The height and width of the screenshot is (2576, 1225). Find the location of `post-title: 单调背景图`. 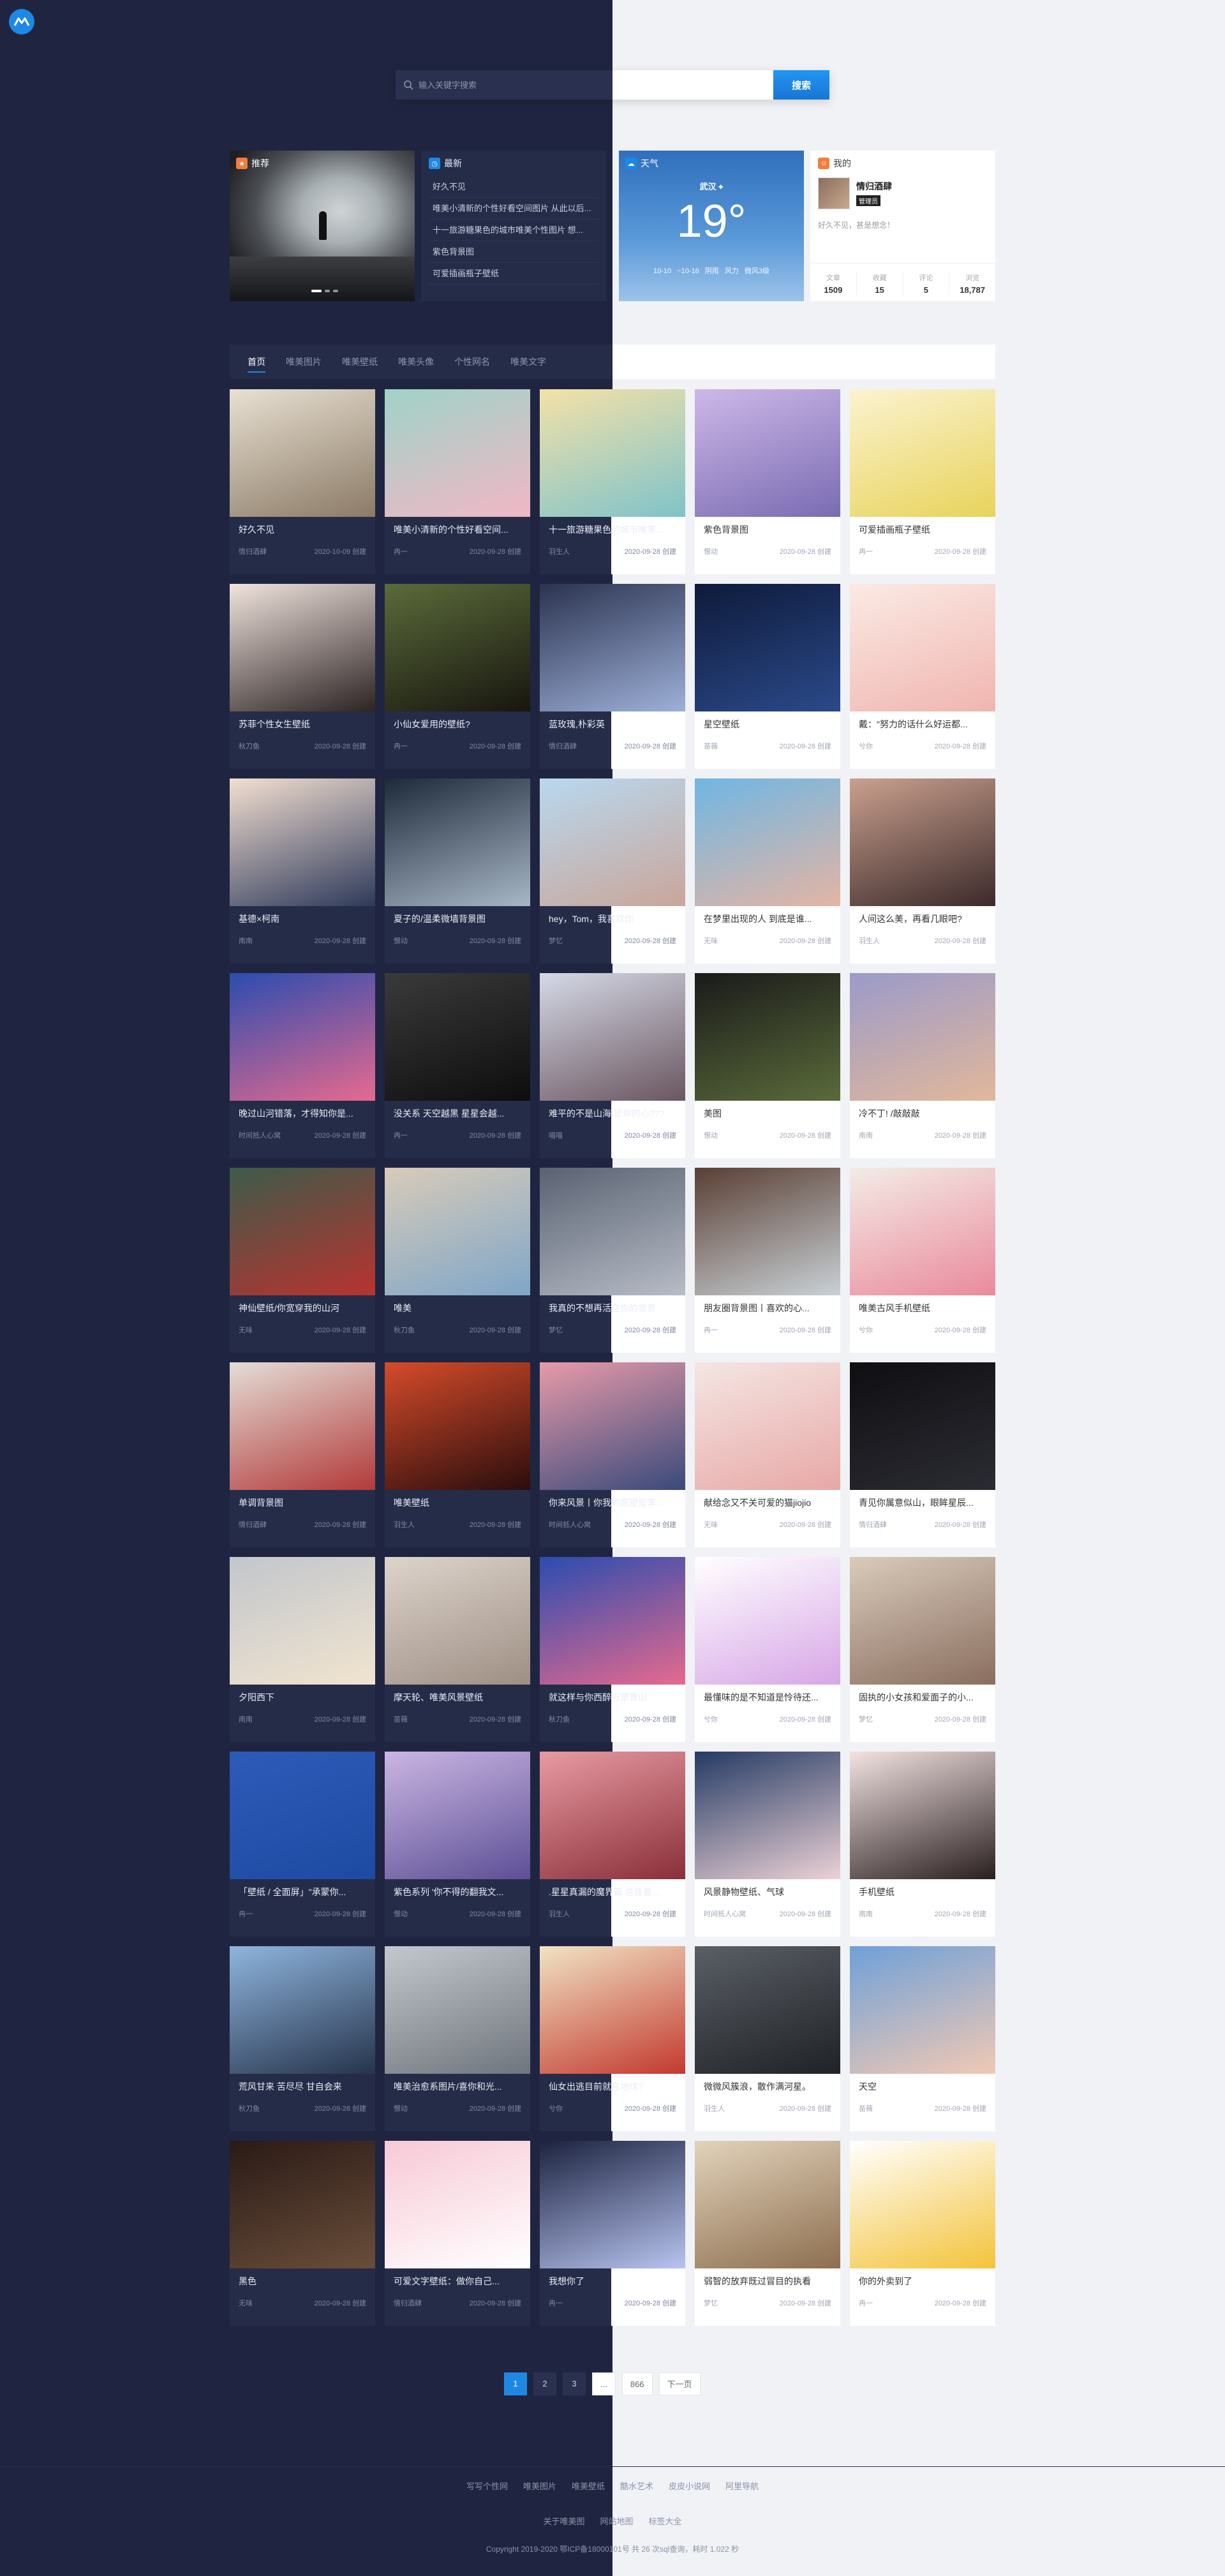

post-title: 单调背景图 is located at coordinates (261, 1503).